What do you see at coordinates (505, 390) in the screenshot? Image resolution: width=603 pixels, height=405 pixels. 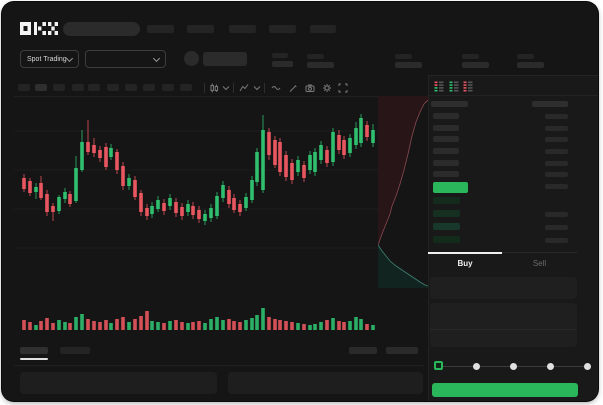 I see `buy-submit-button` at bounding box center [505, 390].